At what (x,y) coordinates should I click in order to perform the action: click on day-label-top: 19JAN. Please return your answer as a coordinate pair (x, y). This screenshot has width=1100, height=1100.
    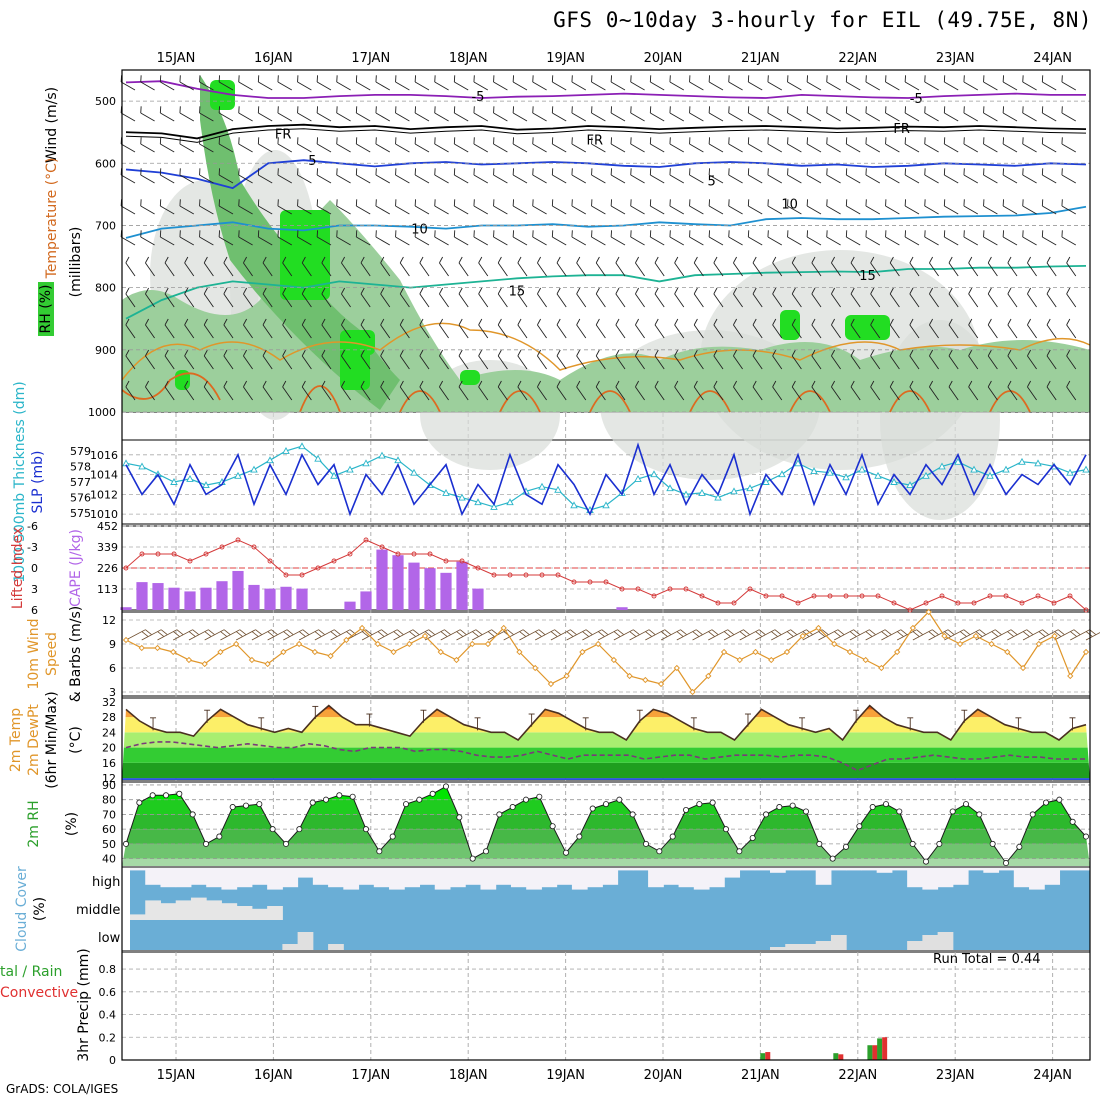
    Looking at the image, I should click on (565, 58).